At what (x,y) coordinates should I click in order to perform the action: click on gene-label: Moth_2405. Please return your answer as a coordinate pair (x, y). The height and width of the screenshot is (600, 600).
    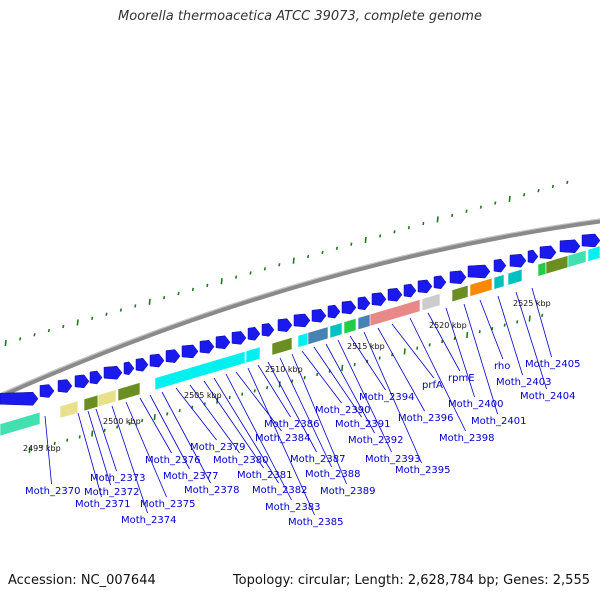
    Looking at the image, I should click on (552, 364).